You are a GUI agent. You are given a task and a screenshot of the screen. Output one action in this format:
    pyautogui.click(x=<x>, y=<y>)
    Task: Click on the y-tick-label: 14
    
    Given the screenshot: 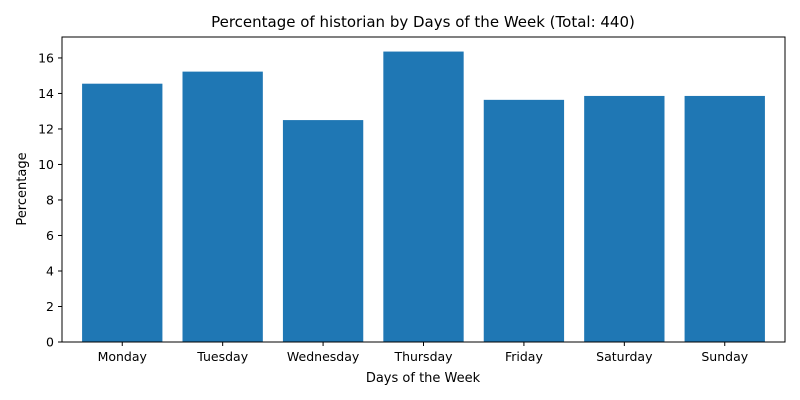 What is the action you would take?
    pyautogui.click(x=46, y=93)
    